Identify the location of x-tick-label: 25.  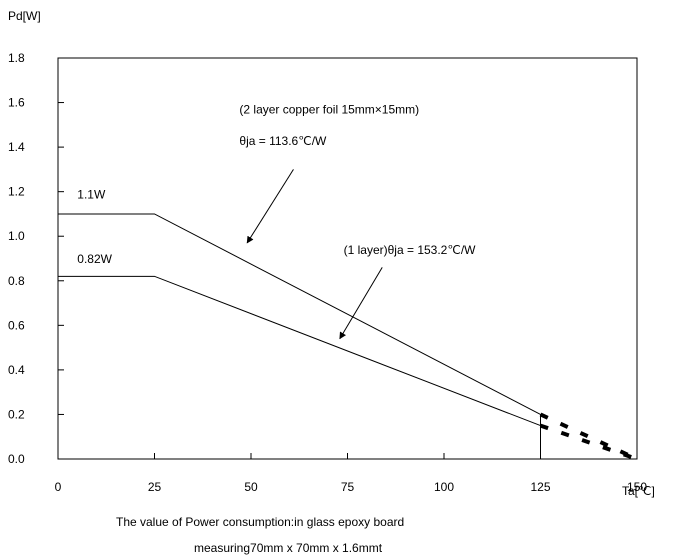
(155, 487).